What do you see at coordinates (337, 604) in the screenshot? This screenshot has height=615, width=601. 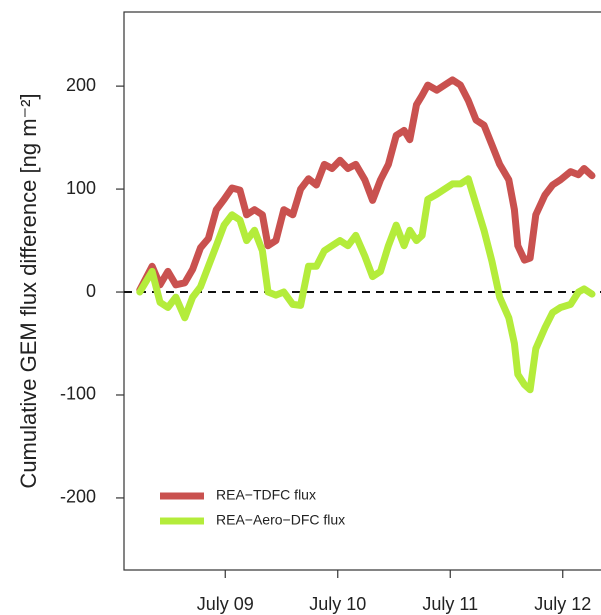 I see `x-tick-label: July 10` at bounding box center [337, 604].